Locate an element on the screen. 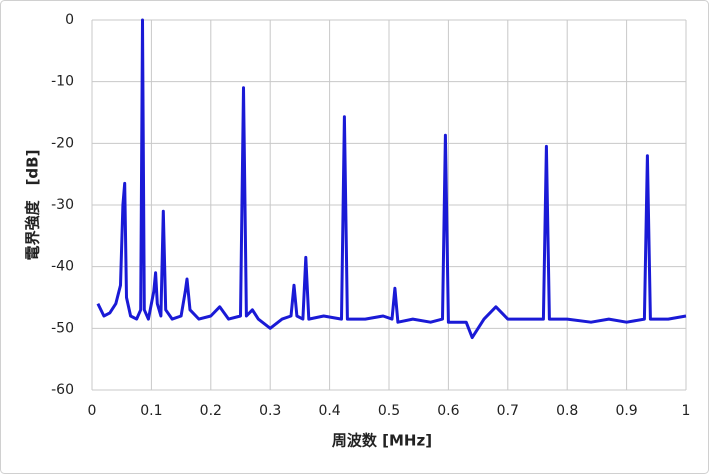 Image resolution: width=709 pixels, height=474 pixels. x-tick-label: 1 is located at coordinates (686, 411).